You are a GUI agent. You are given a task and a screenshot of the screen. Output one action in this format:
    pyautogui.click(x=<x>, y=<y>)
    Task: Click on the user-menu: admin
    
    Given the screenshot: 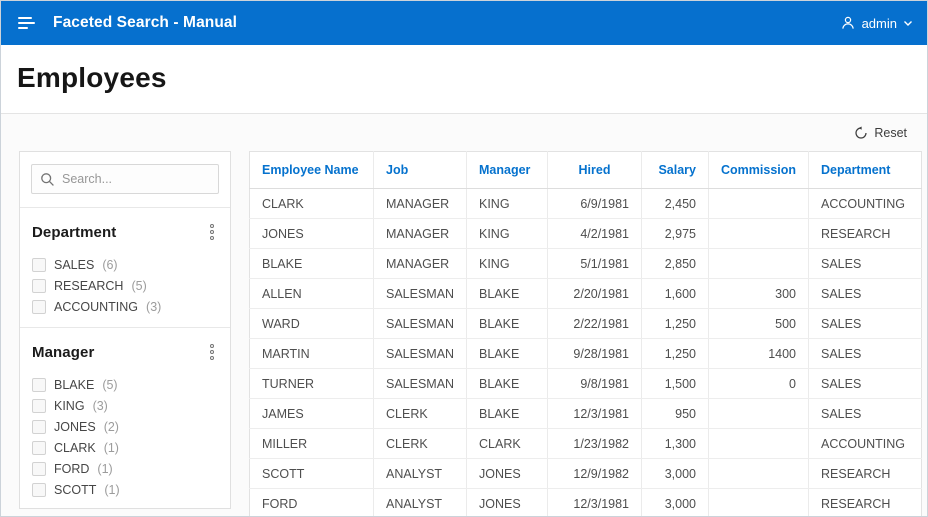 What is the action you would take?
    pyautogui.click(x=876, y=23)
    